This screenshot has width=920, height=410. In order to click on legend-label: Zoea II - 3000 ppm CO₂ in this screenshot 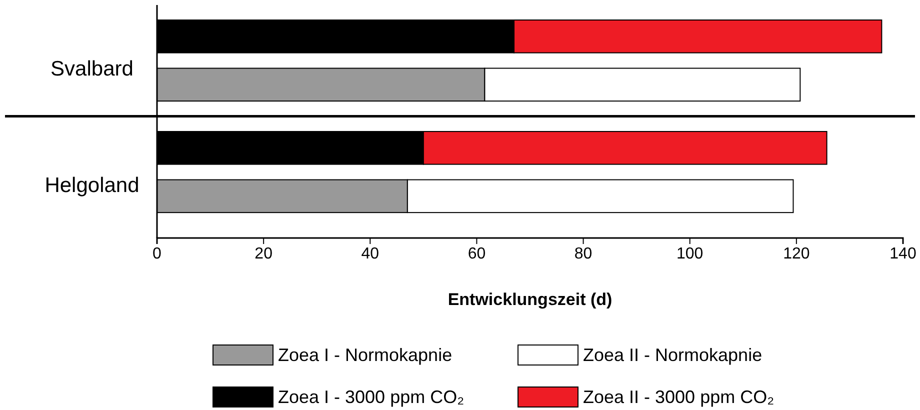, I will do `click(678, 397)`.